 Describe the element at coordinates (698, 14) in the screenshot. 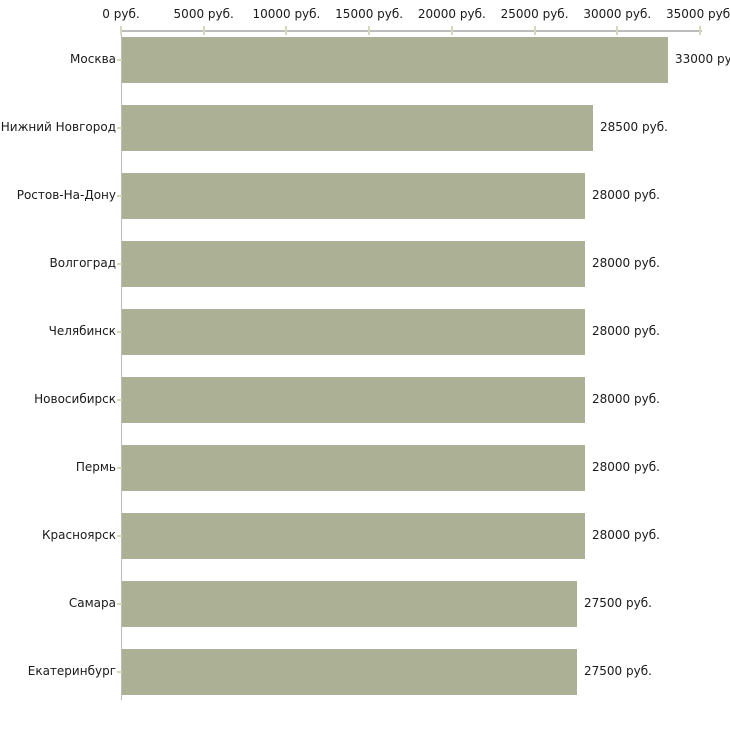

I see `x-axis-tick-label: 35000 руб.` at that location.